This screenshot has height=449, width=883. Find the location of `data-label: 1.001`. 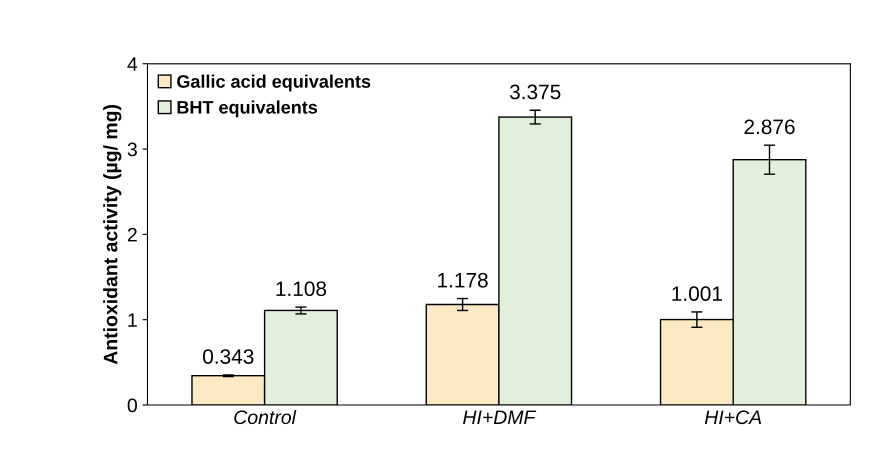

data-label: 1.001 is located at coordinates (697, 293).